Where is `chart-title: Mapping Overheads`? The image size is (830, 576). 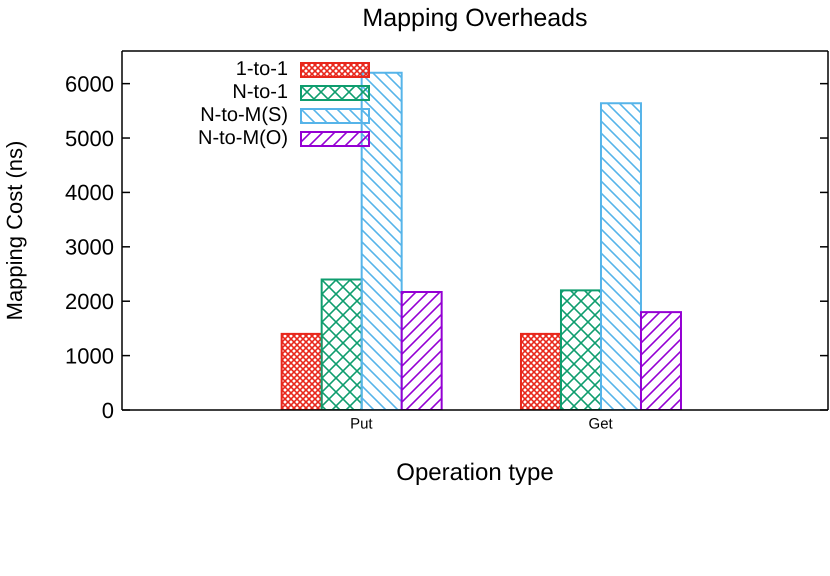 chart-title: Mapping Overheads is located at coordinates (475, 18).